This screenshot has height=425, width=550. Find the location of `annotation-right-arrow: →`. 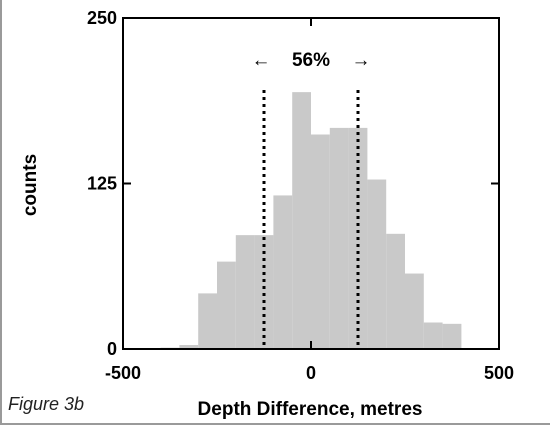

annotation-right-arrow: → is located at coordinates (361, 60).